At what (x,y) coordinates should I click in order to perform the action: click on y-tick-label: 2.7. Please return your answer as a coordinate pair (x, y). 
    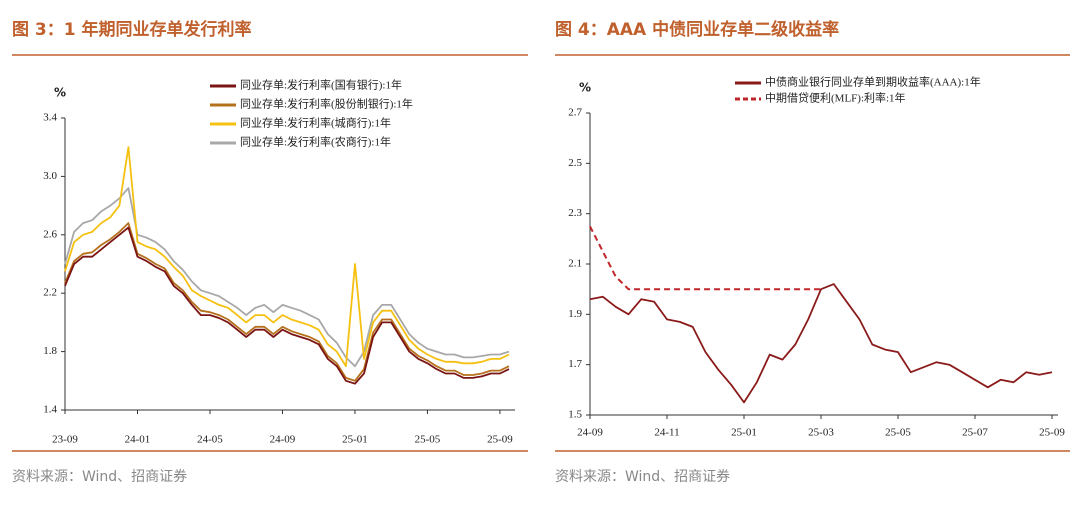
    Looking at the image, I should click on (575, 113).